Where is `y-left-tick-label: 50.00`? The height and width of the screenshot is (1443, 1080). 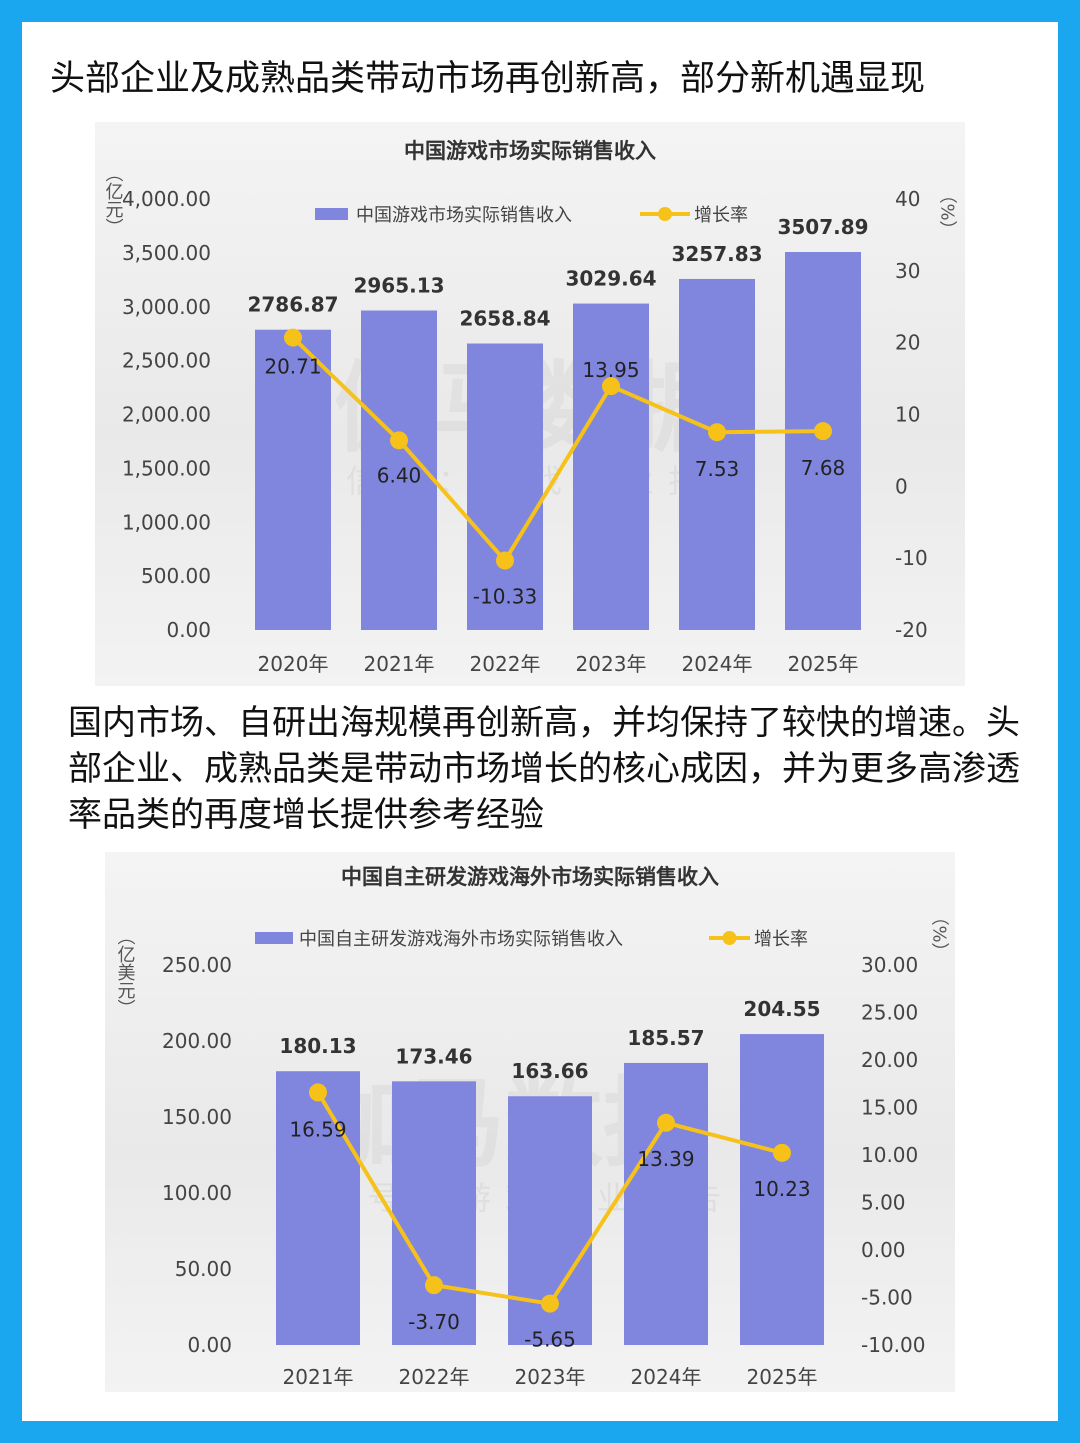 y-left-tick-label: 50.00 is located at coordinates (203, 1269).